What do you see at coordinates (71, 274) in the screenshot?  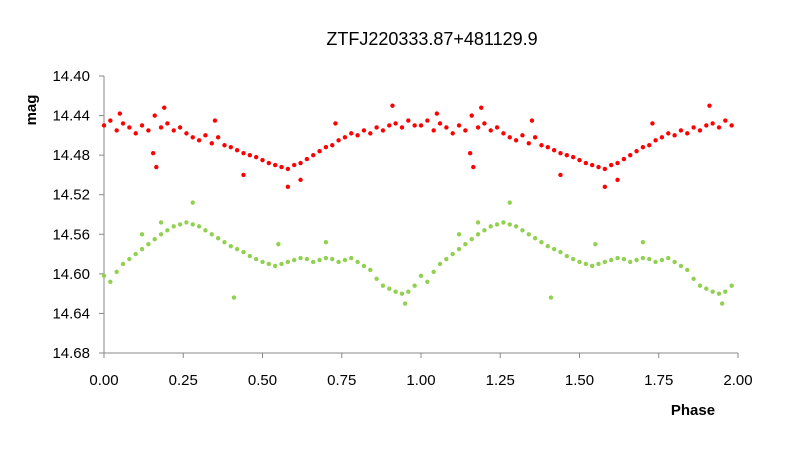 I see `y-tick-label: 14.60` at bounding box center [71, 274].